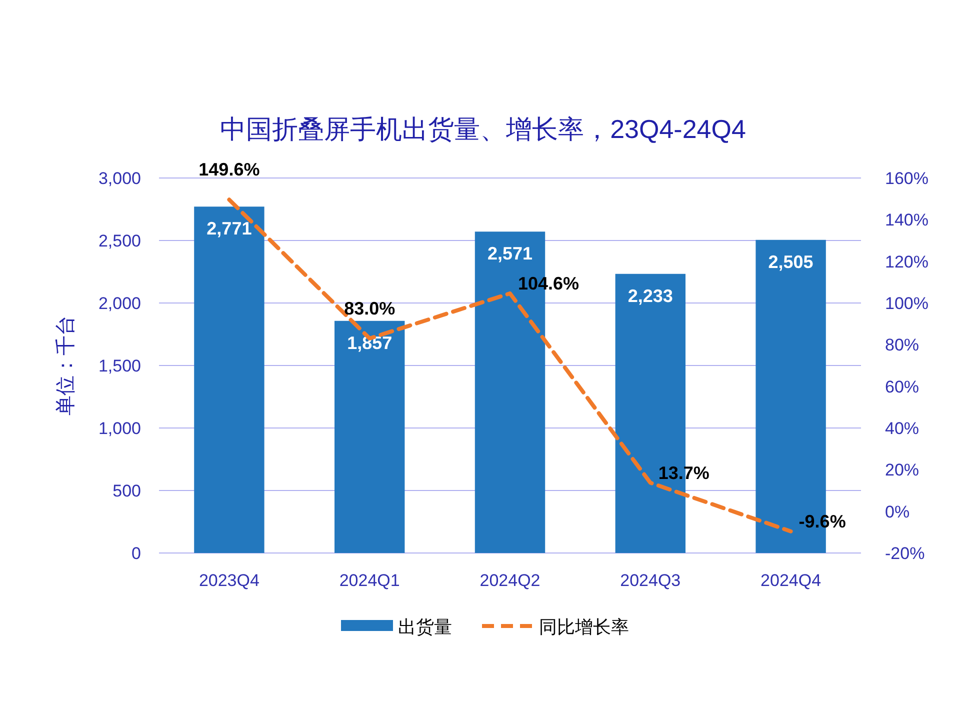  What do you see at coordinates (229, 580) in the screenshot?
I see `x-tick-label: 2023Q4` at bounding box center [229, 580].